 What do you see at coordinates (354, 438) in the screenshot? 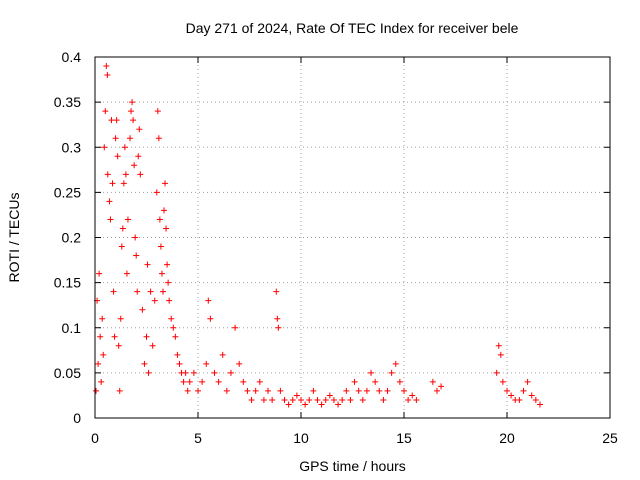
I see `x-tick-labels: 0 5 10 15 20 25` at bounding box center [354, 438].